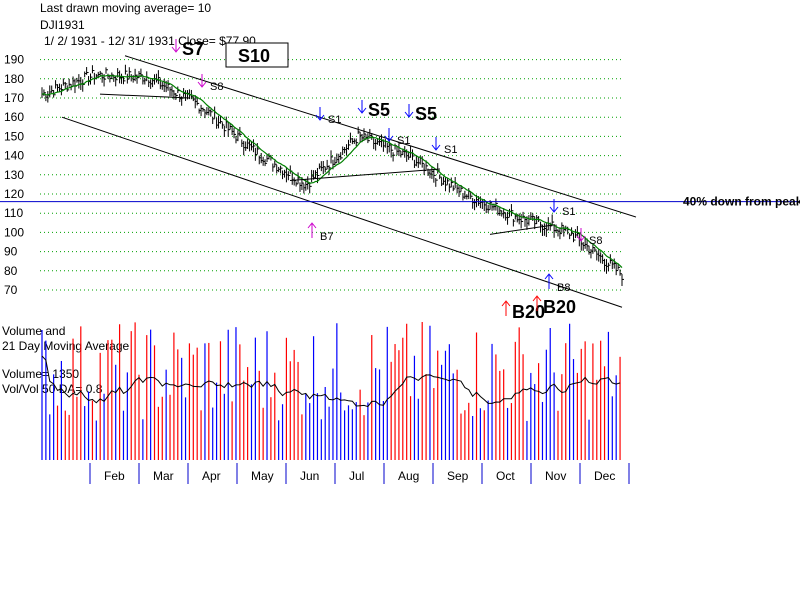 This screenshot has width=800, height=600. What do you see at coordinates (14, 175) in the screenshot?
I see `y-tick-label: 130` at bounding box center [14, 175].